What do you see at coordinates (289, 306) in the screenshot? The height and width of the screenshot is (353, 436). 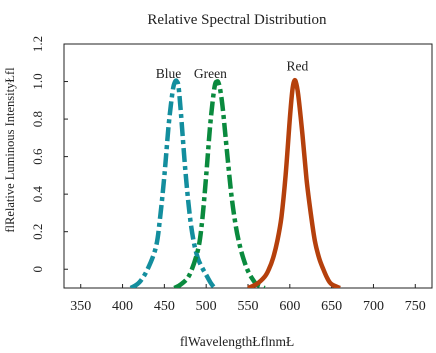 I see `x-tick-label: 600` at bounding box center [289, 306].